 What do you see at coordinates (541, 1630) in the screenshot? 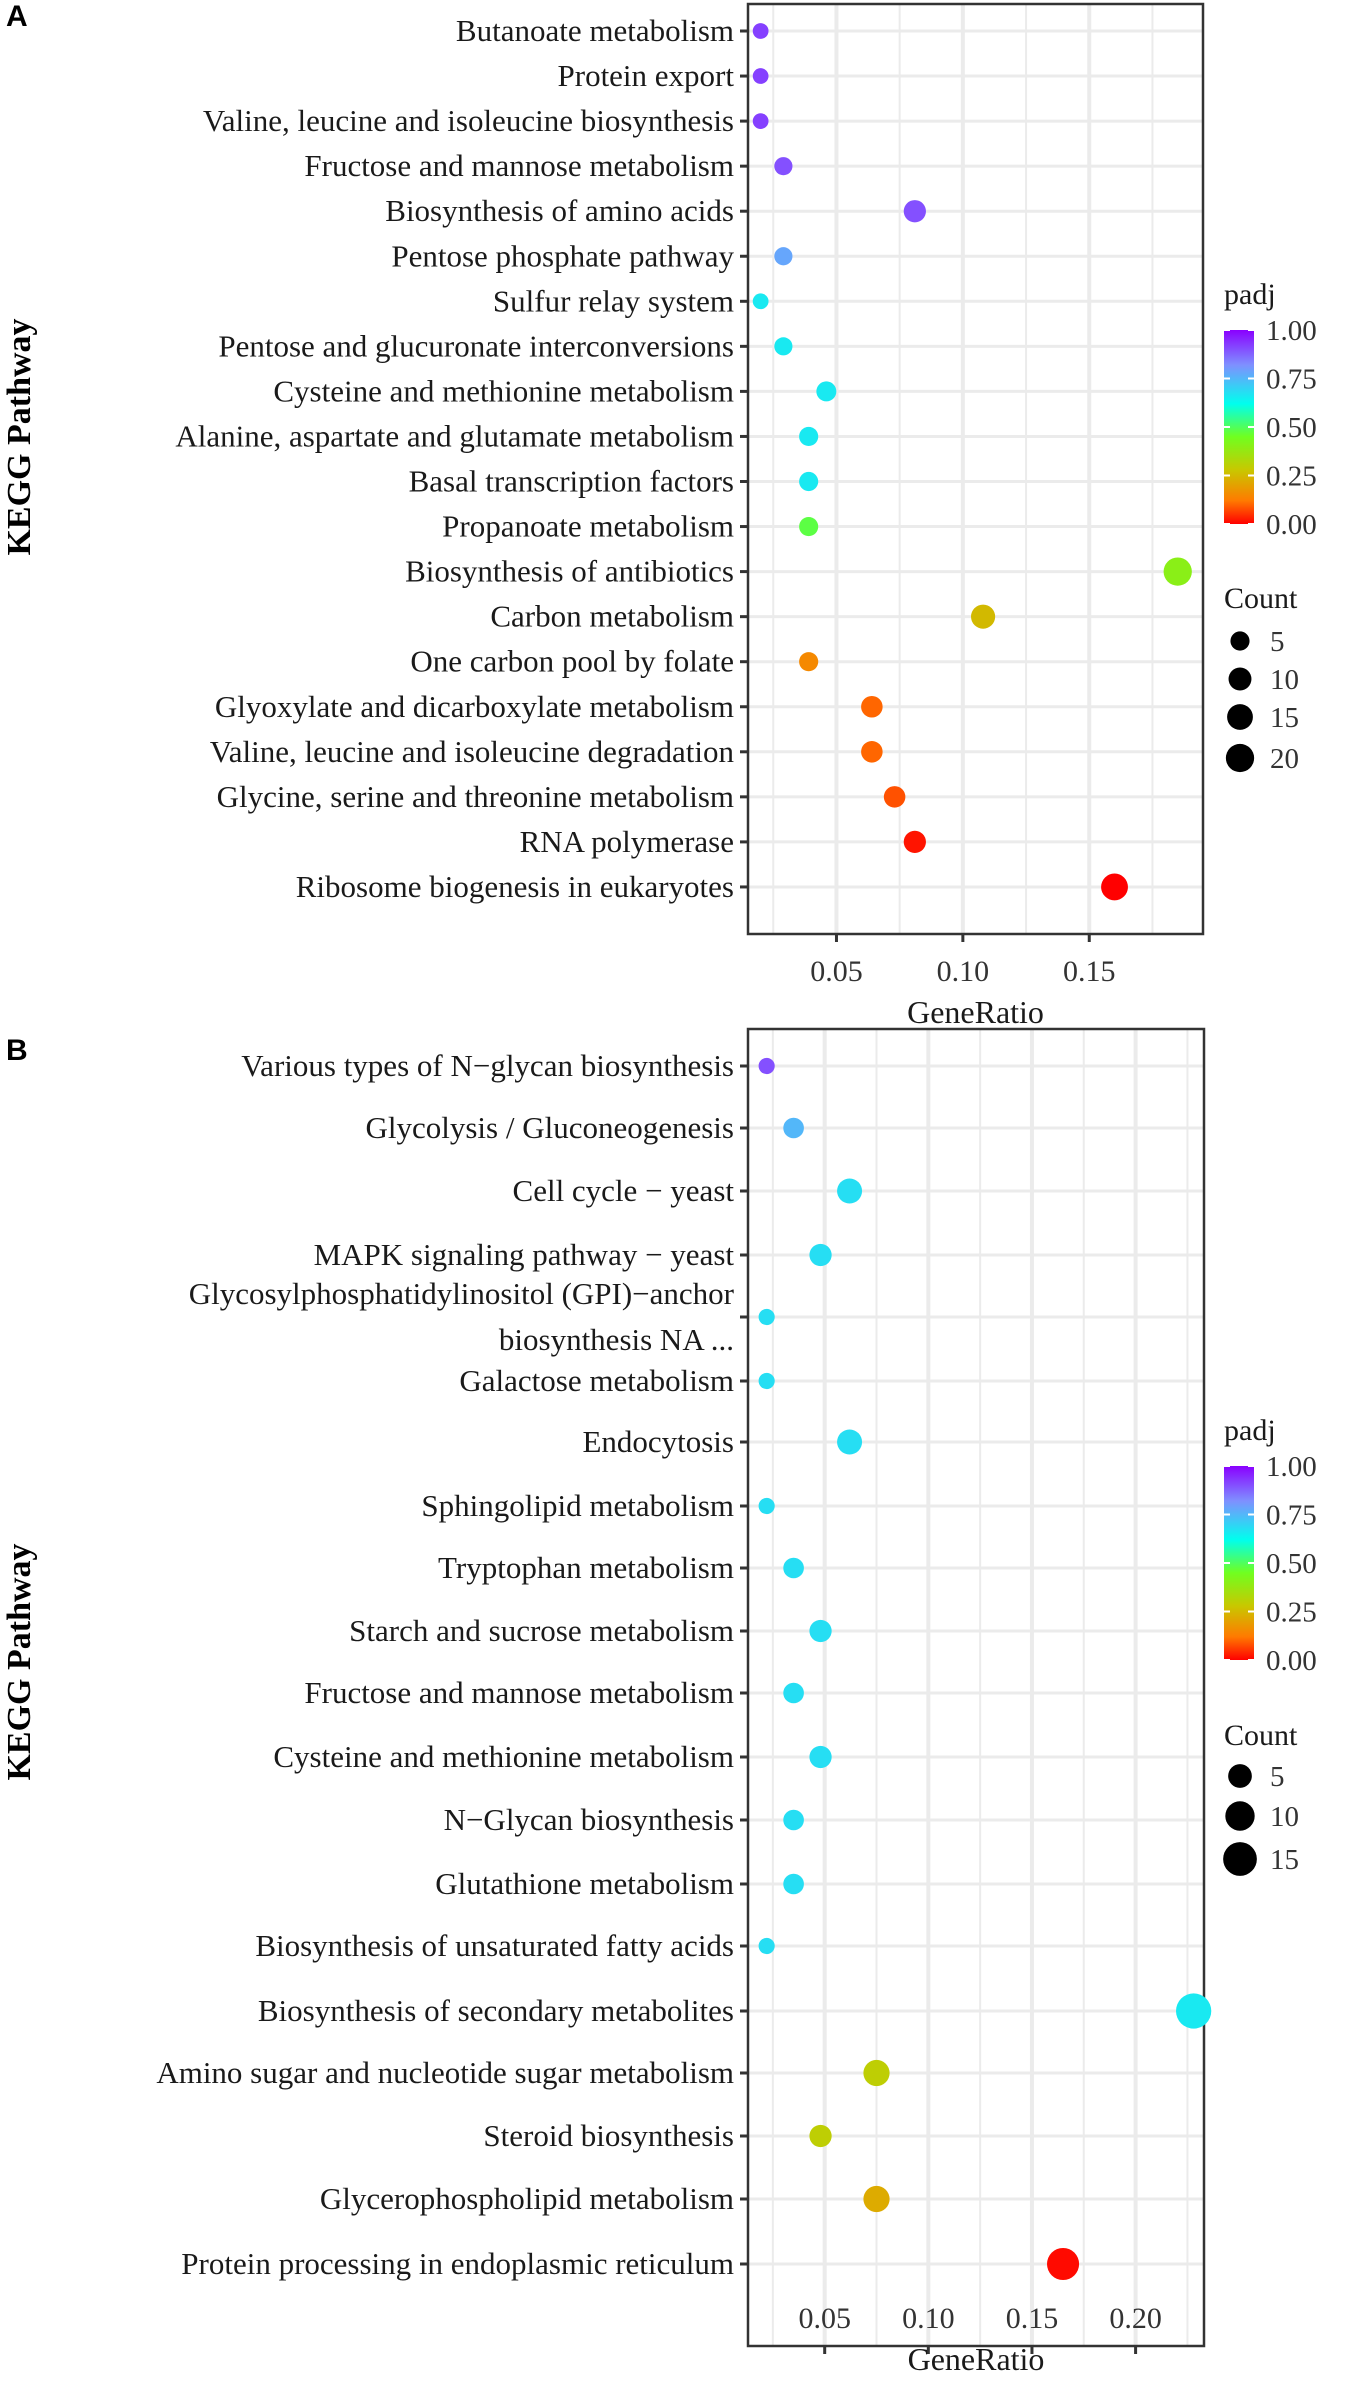
I see `pathway-label: Starch and sucrose metabolism` at bounding box center [541, 1630].